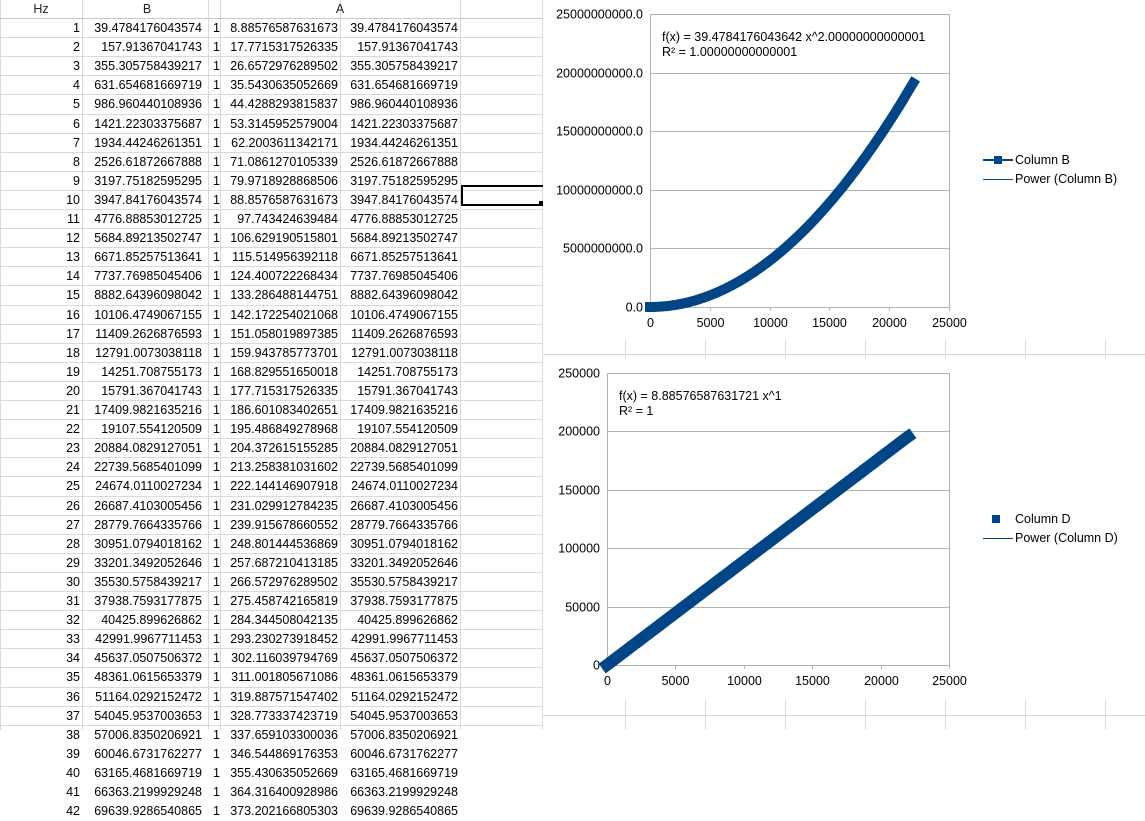 The width and height of the screenshot is (1145, 821). I want to click on cell-b: 2526.61872667888, so click(148, 162).